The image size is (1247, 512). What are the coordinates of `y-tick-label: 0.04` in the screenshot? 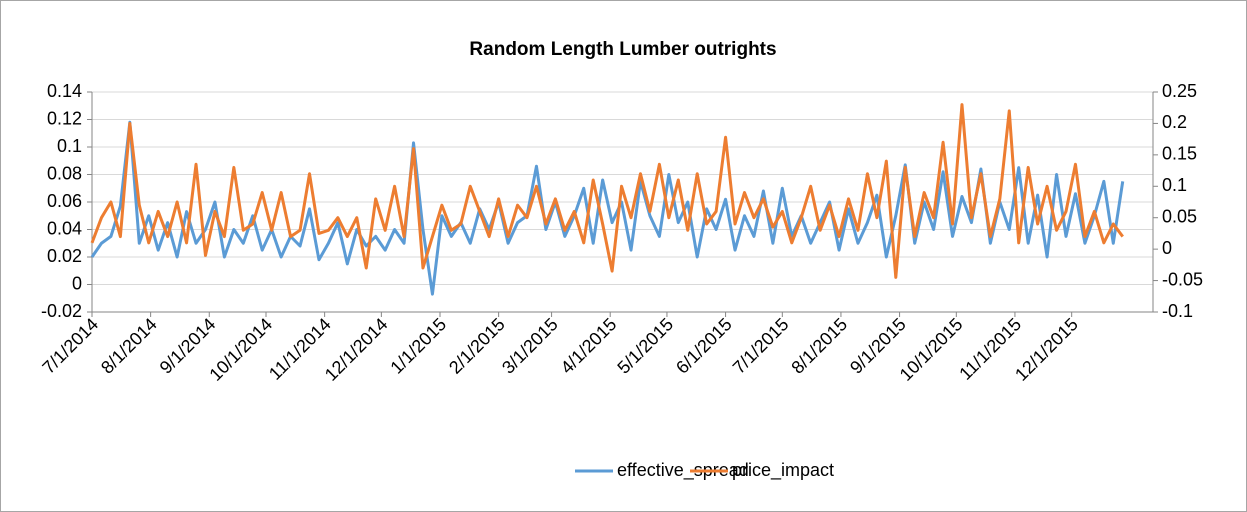 It's located at (64, 228).